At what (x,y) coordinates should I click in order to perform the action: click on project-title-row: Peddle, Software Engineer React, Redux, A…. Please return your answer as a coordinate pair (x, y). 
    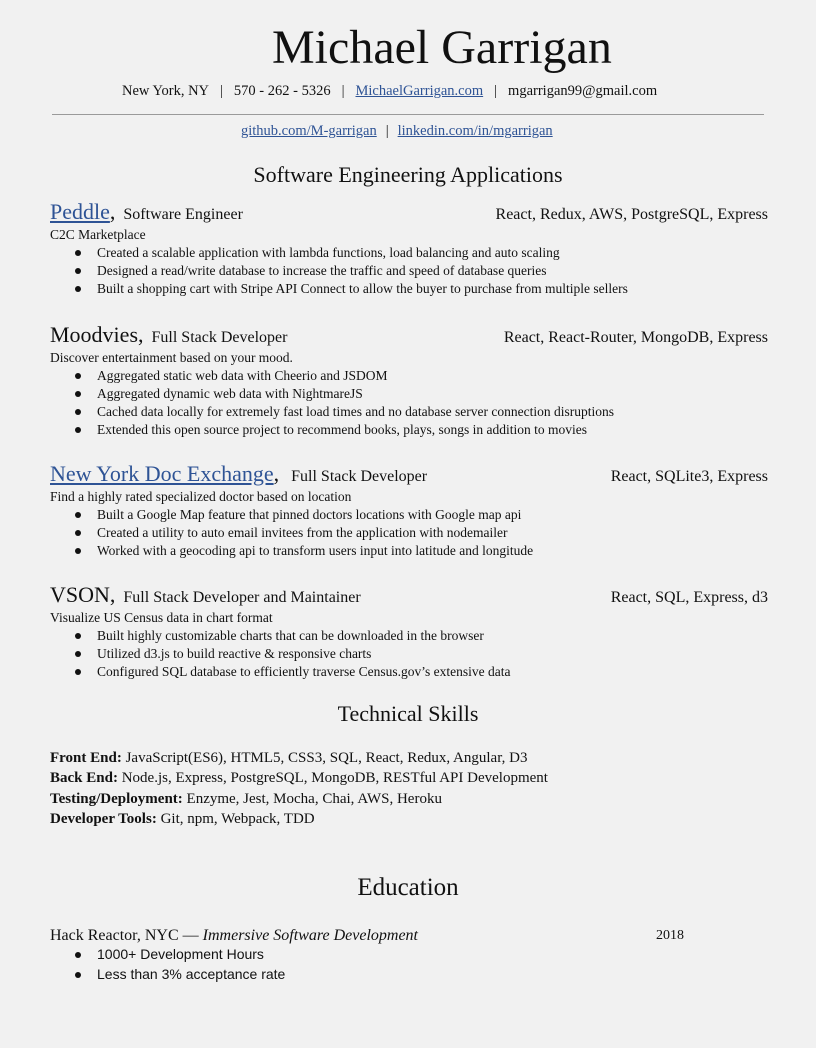
    Looking at the image, I should click on (409, 212).